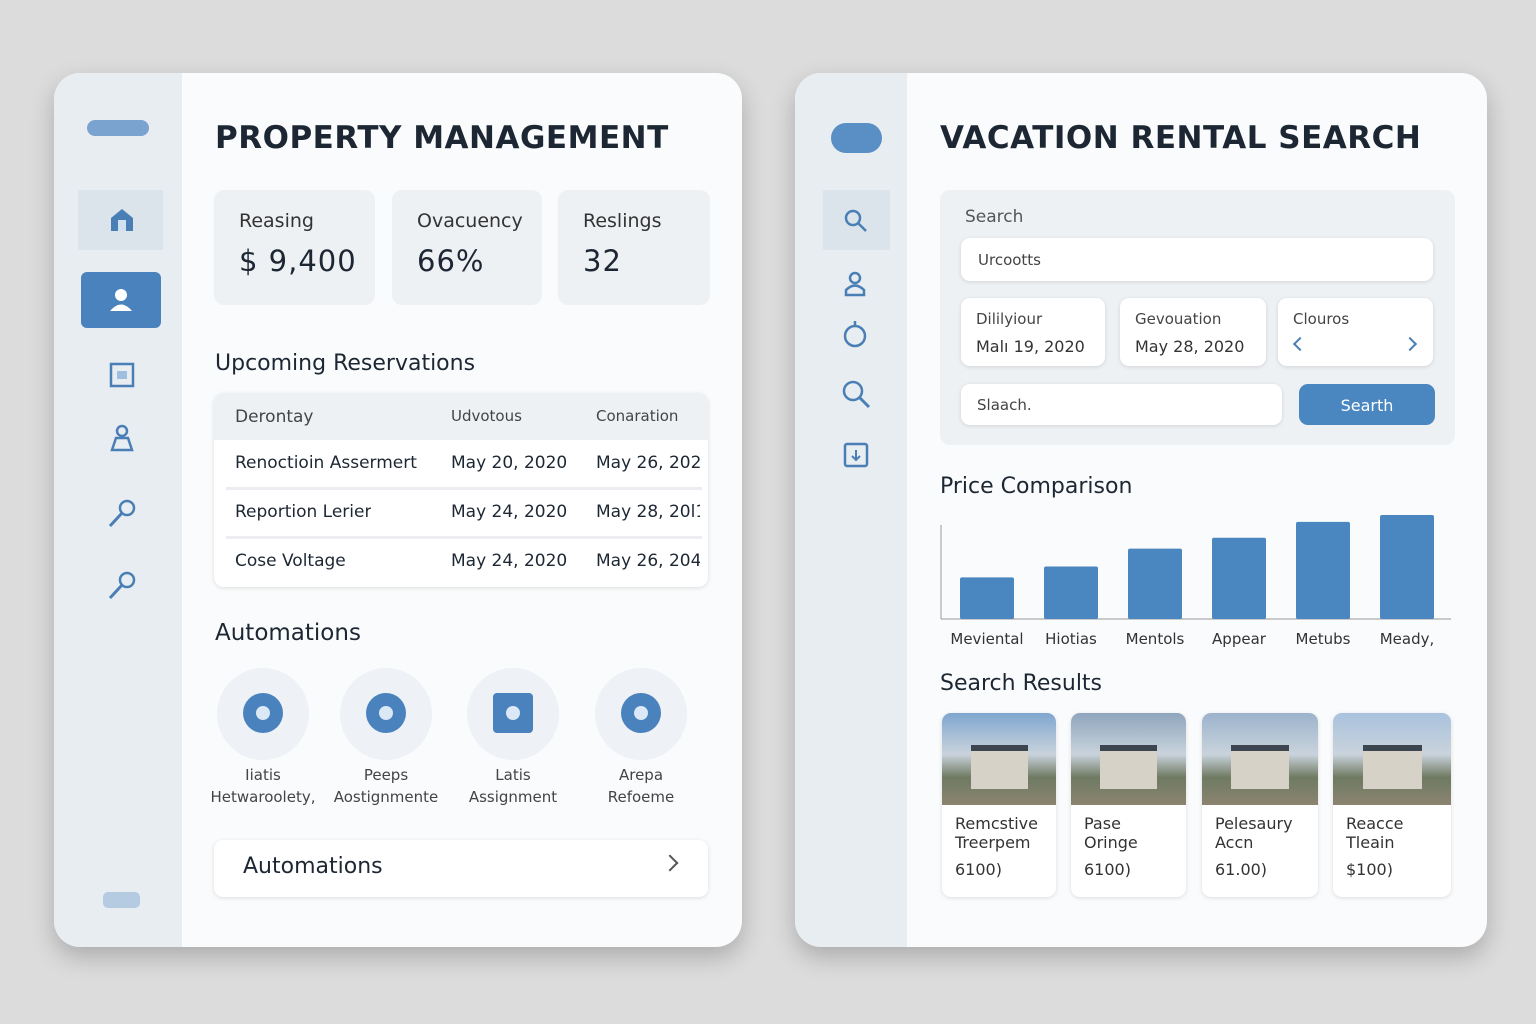 Image resolution: width=1536 pixels, height=1024 pixels. What do you see at coordinates (648, 463) in the screenshot?
I see `table-cell: May 26, 202` at bounding box center [648, 463].